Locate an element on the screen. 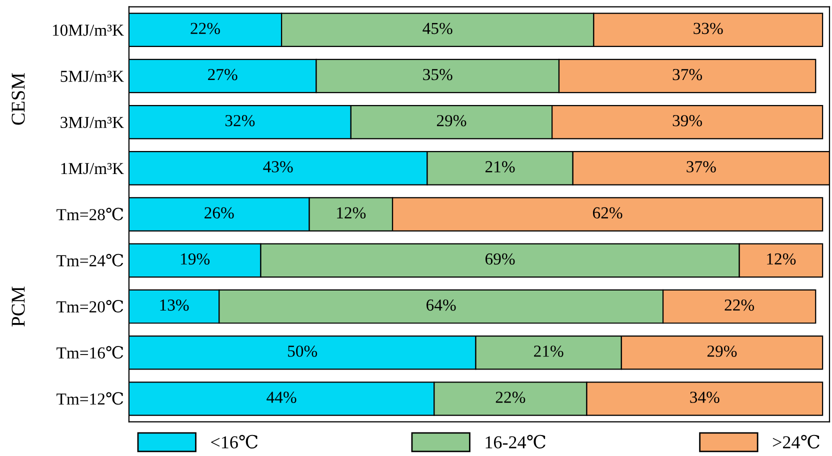  text: CESM is located at coordinates (18, 99).